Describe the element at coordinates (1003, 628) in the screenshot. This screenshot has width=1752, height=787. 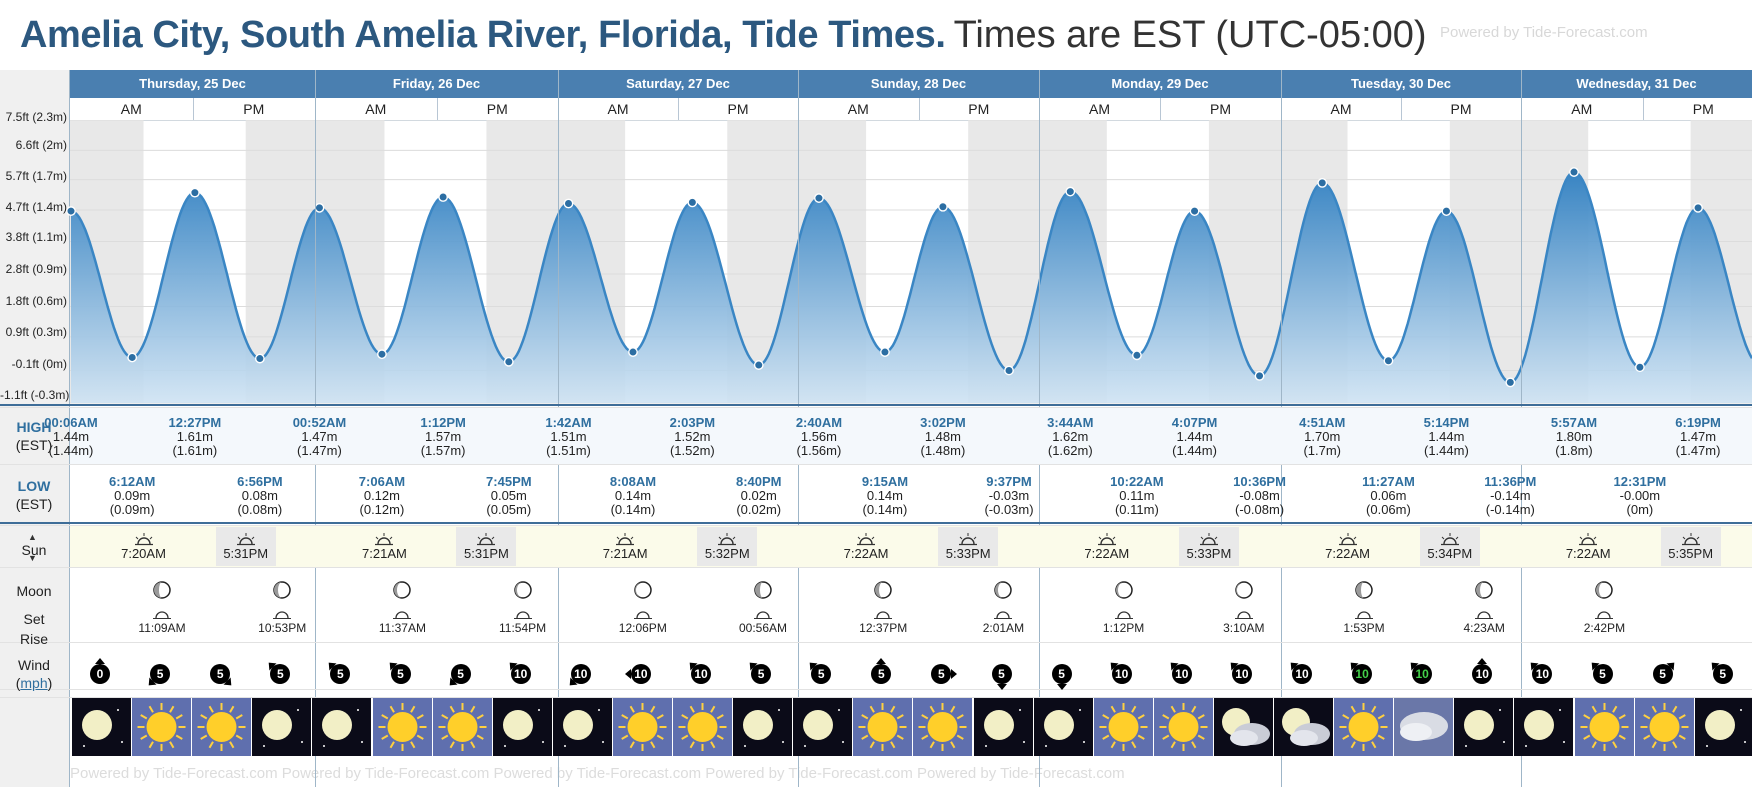
I see `moon-time: 2:01AM` at that location.